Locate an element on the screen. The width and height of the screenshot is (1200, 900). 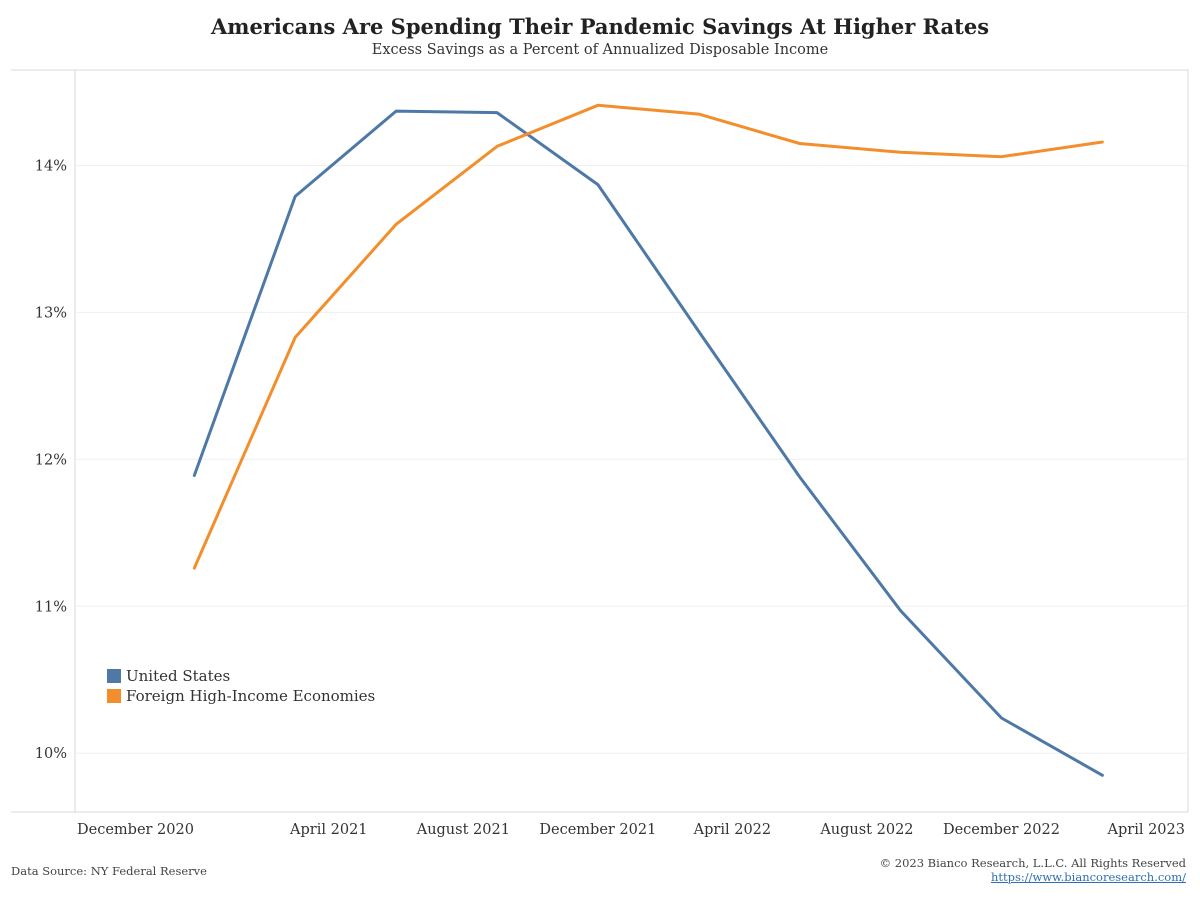
y-axis-ticks: 10% 11% 12% 13% 14% is located at coordinates (51, 461).